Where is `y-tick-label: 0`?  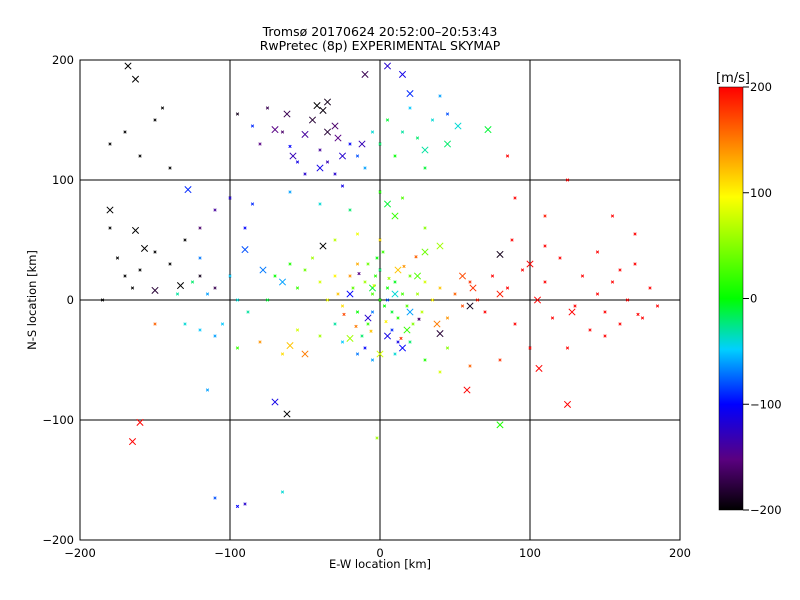 y-tick-label: 0 is located at coordinates (70, 300).